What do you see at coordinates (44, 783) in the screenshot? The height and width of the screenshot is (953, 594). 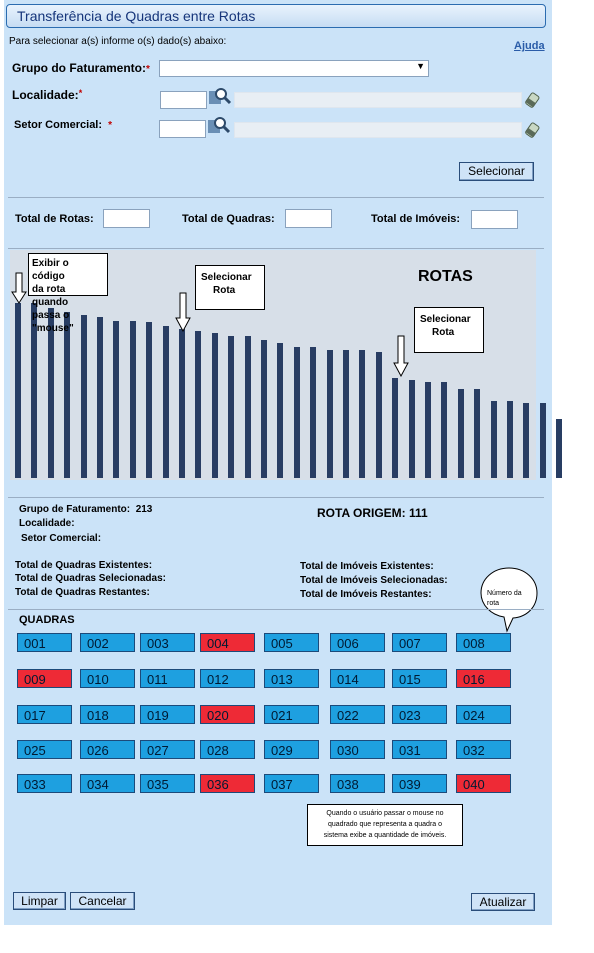 I see `quadra-033: 033` at bounding box center [44, 783].